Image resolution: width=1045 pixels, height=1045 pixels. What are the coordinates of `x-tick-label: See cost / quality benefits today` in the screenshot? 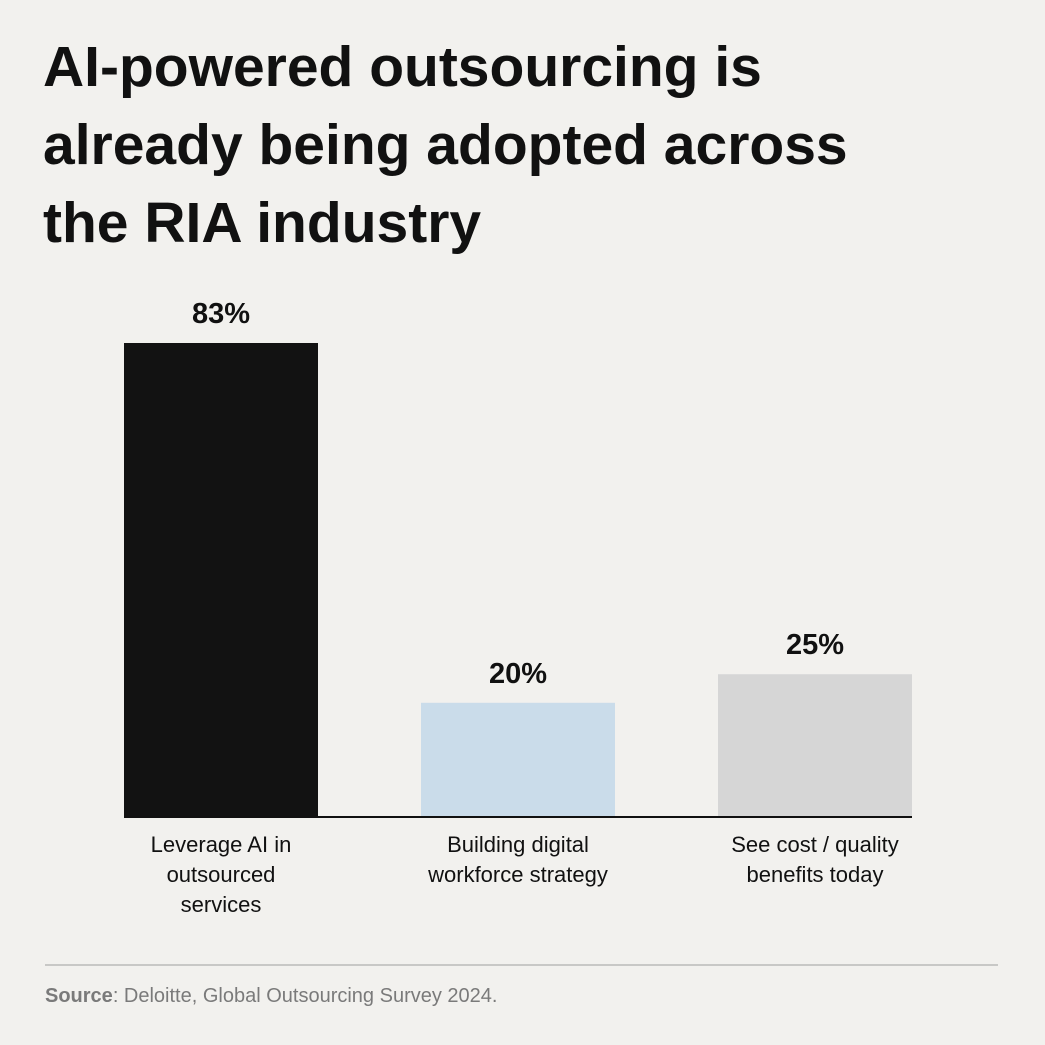 It's located at (815, 859).